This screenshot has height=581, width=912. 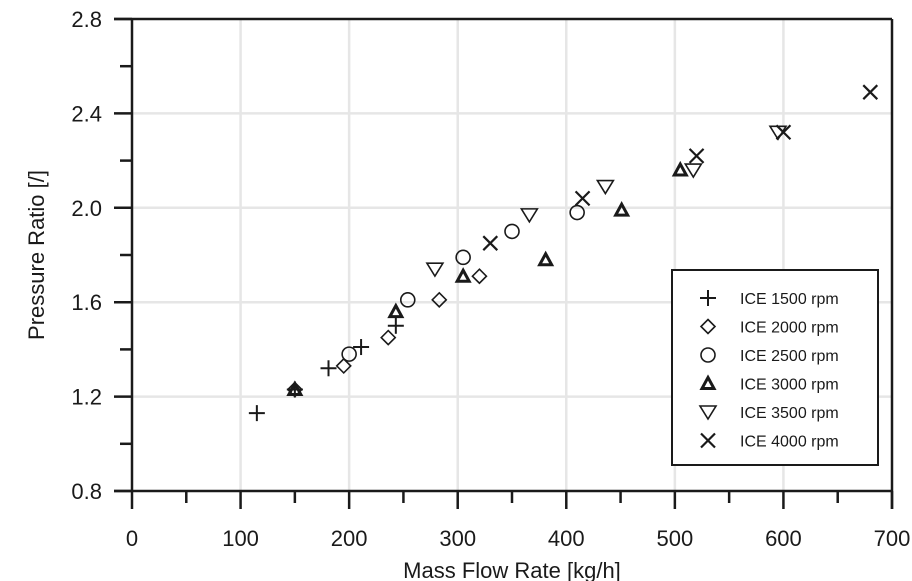 I want to click on x-tick-label: 300, so click(x=457, y=538).